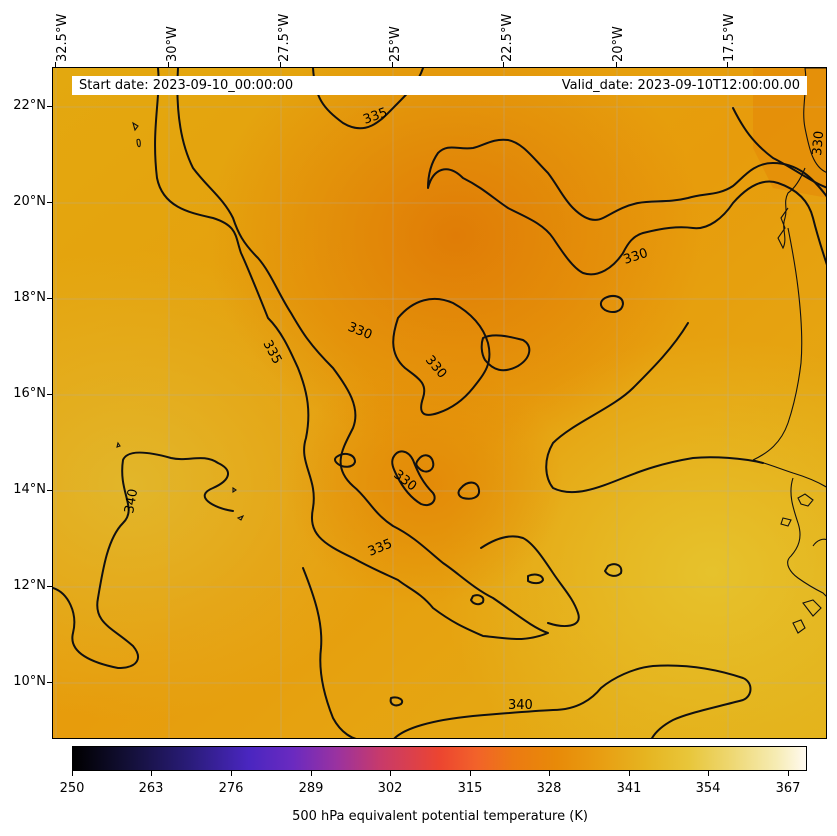 The height and width of the screenshot is (836, 837). Describe the element at coordinates (29, 201) in the screenshot. I see `lat-label-20n: 20°N` at that location.